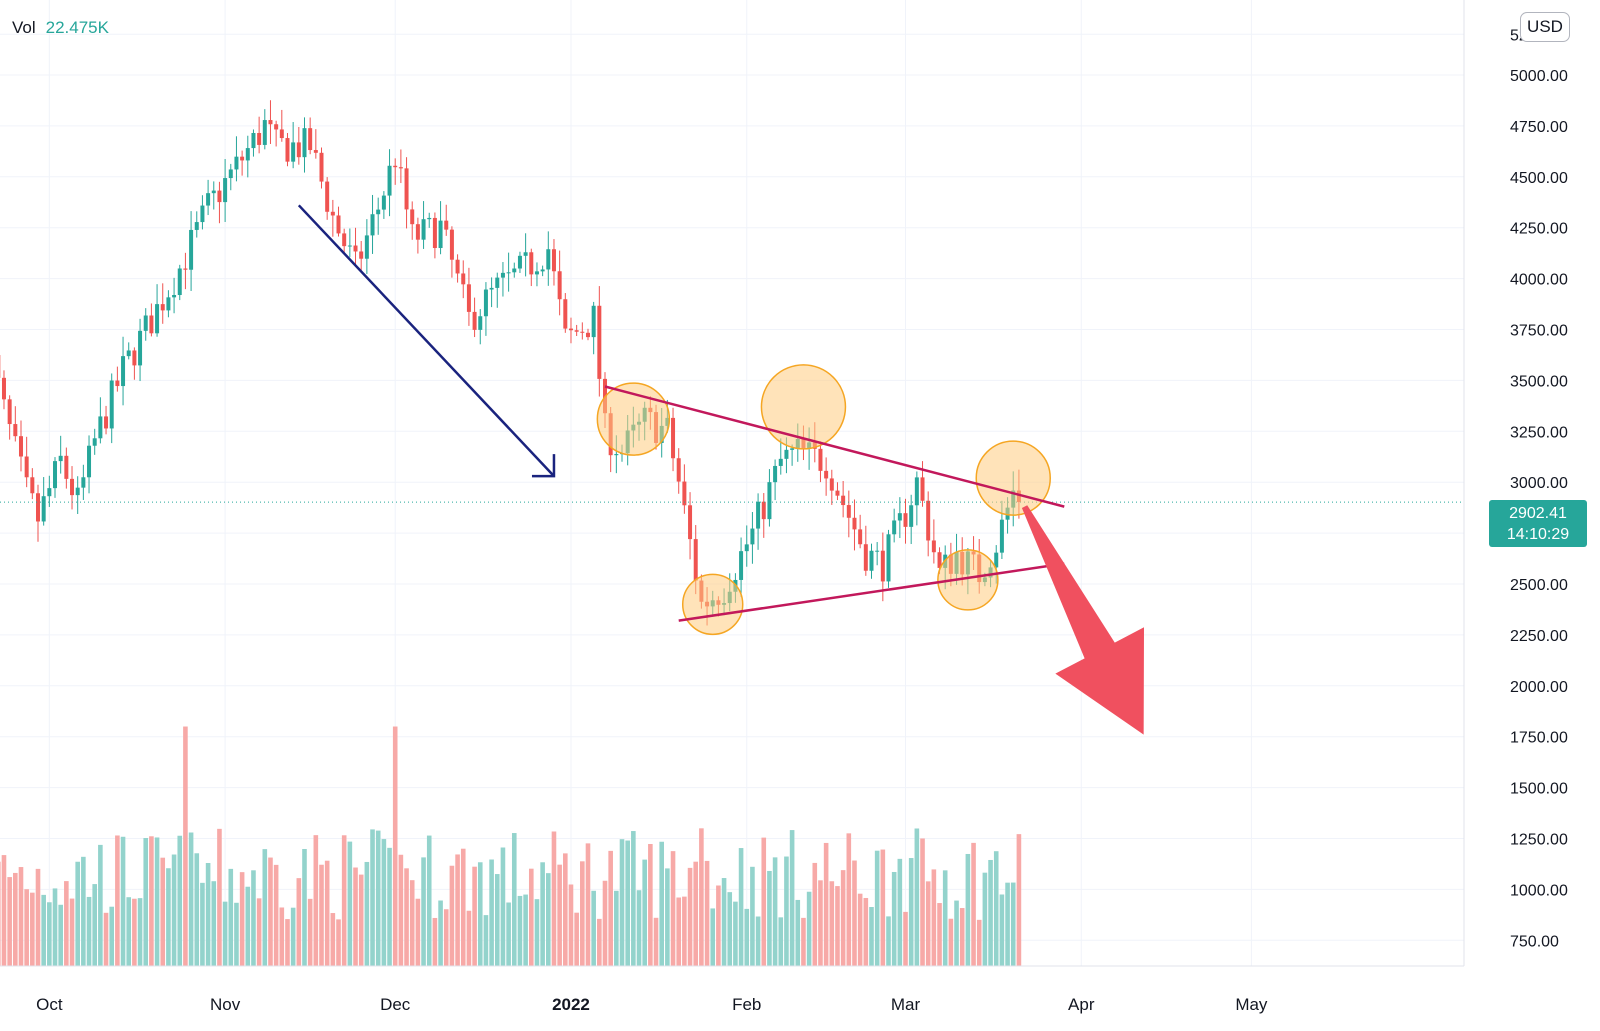 Image resolution: width=1600 pixels, height=1031 pixels. I want to click on bar-countdown: 14:10:29, so click(1538, 534).